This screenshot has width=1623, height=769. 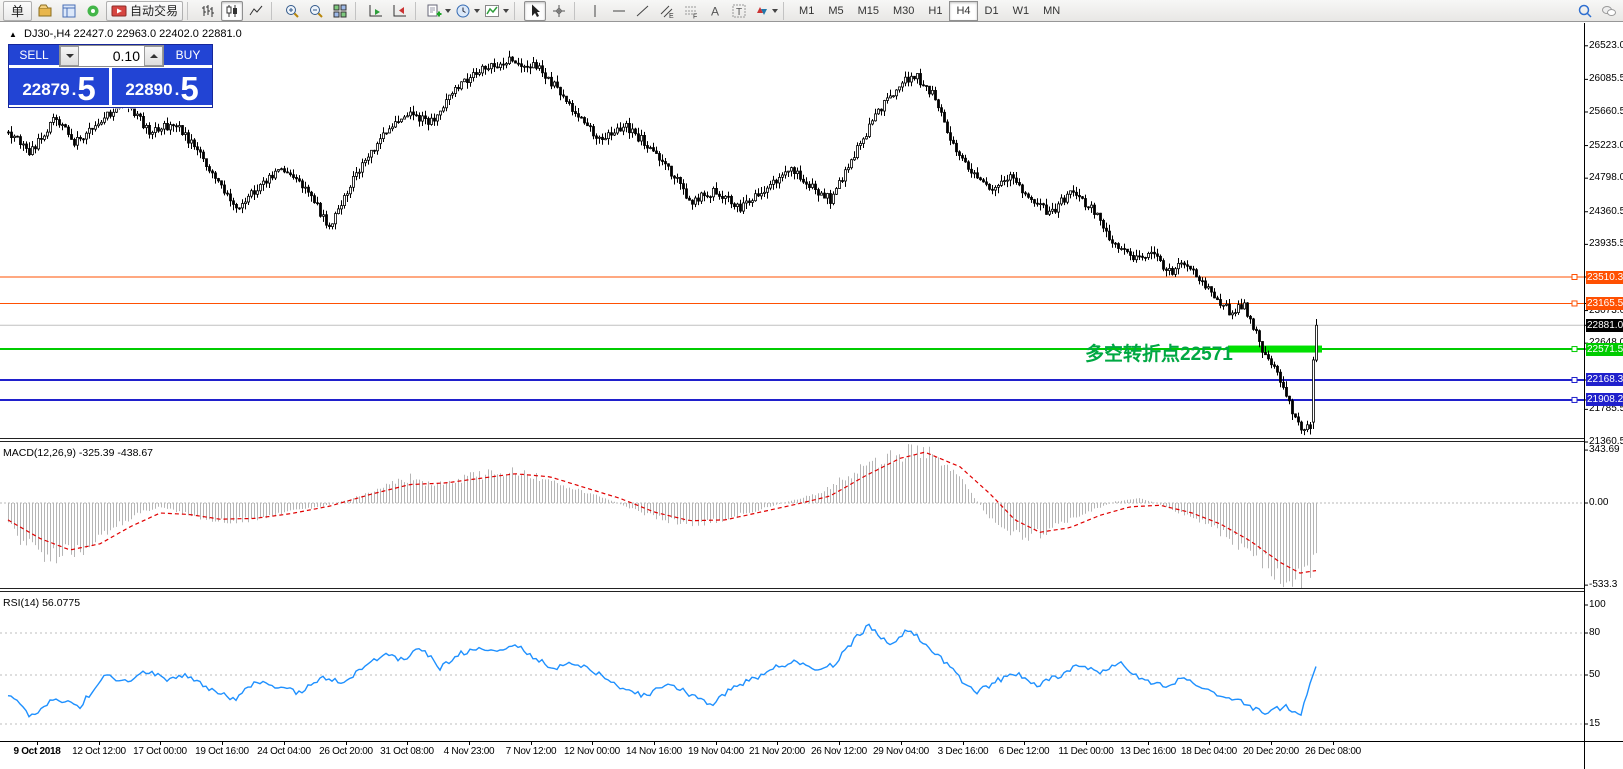 I want to click on arrows-glyph, so click(x=762, y=10).